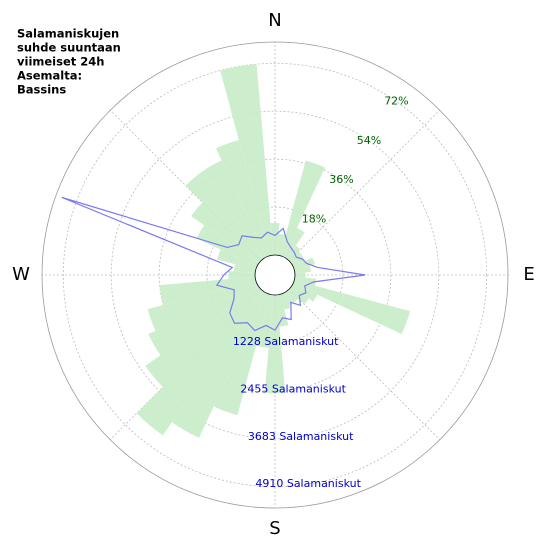 The image size is (550, 554). I want to click on r2-tick-label: 1228 Salamaniskut, so click(286, 341).